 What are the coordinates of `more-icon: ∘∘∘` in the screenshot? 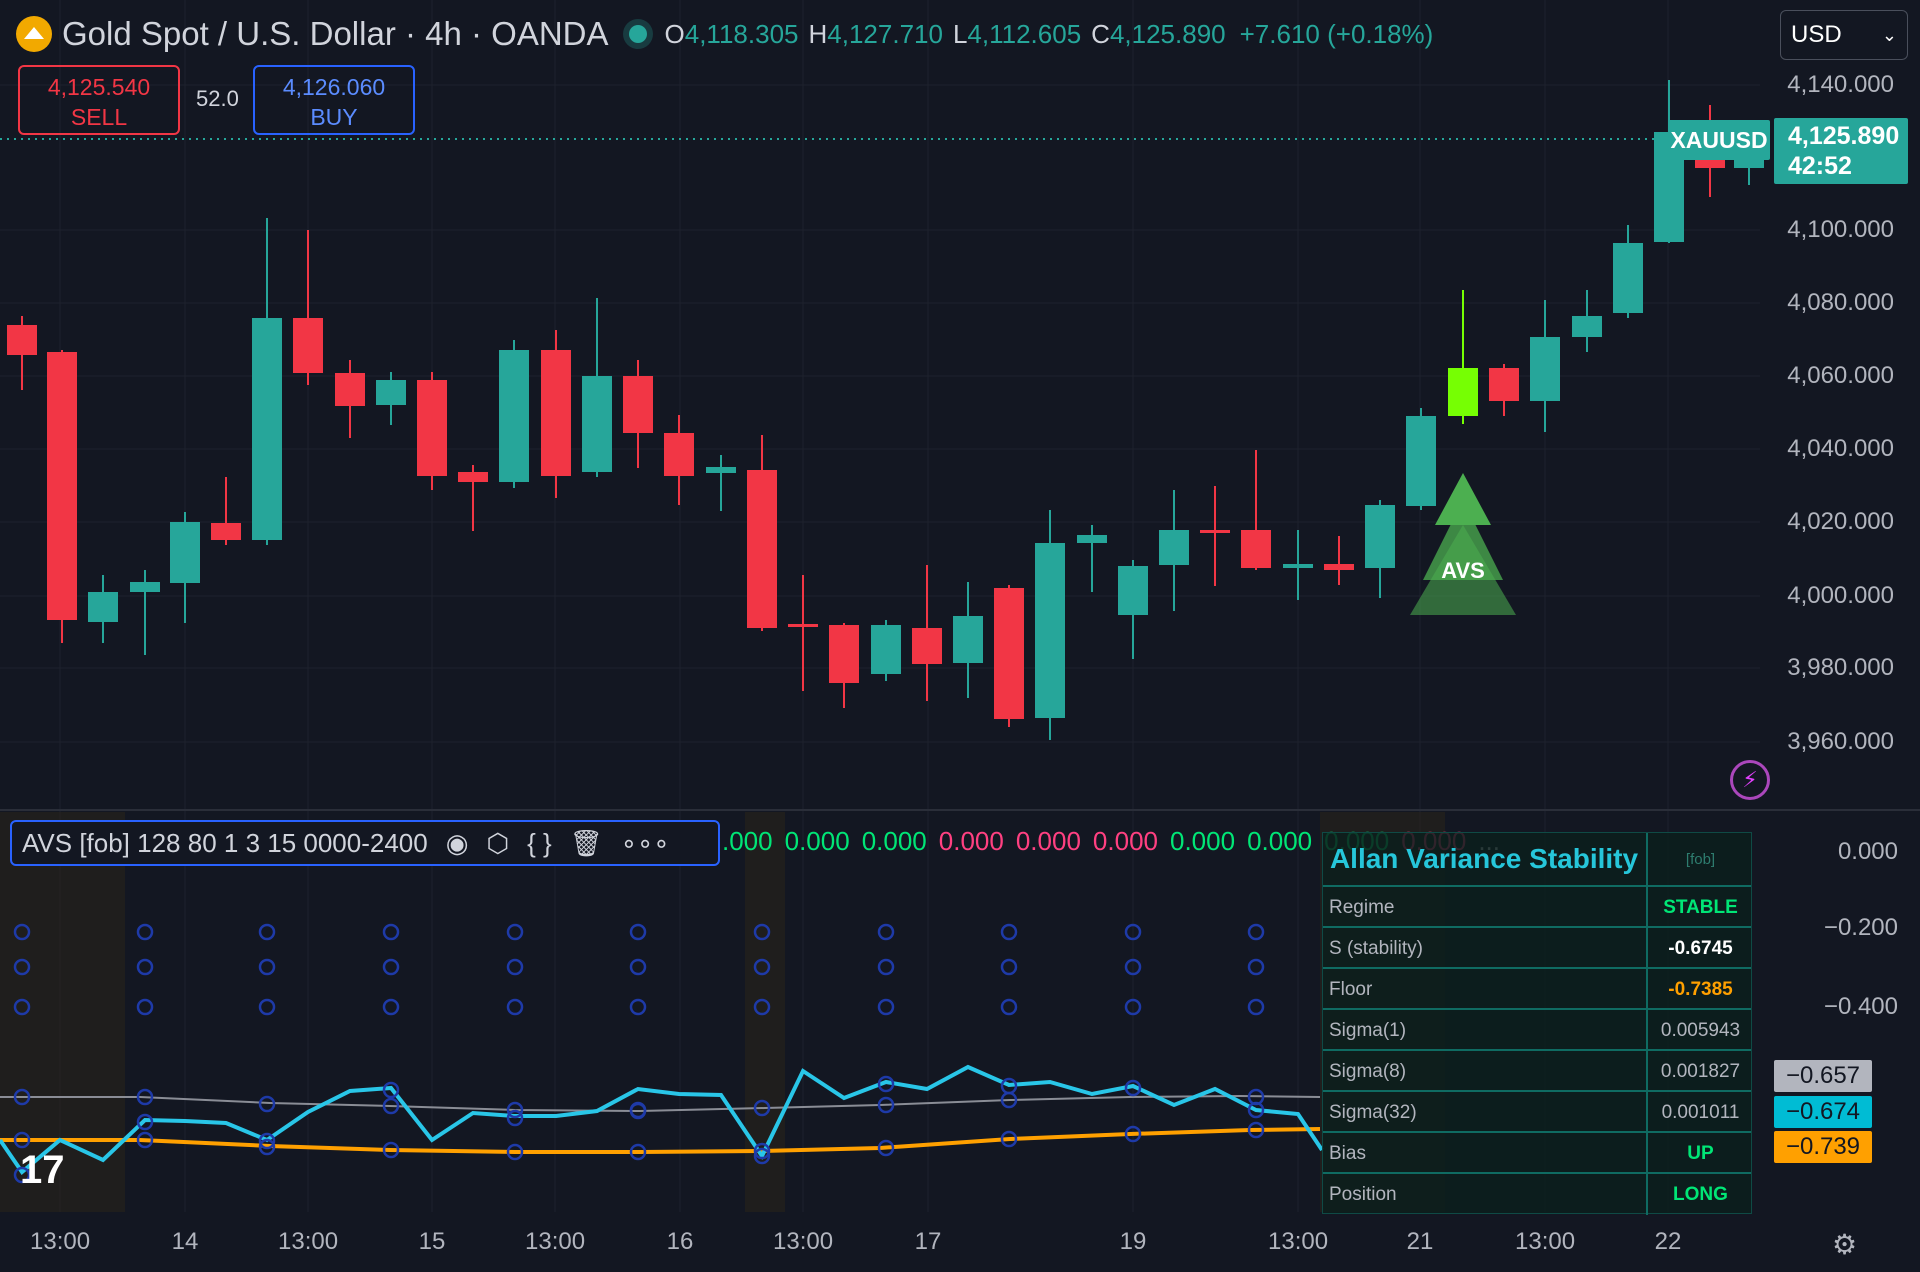 It's located at (645, 842).